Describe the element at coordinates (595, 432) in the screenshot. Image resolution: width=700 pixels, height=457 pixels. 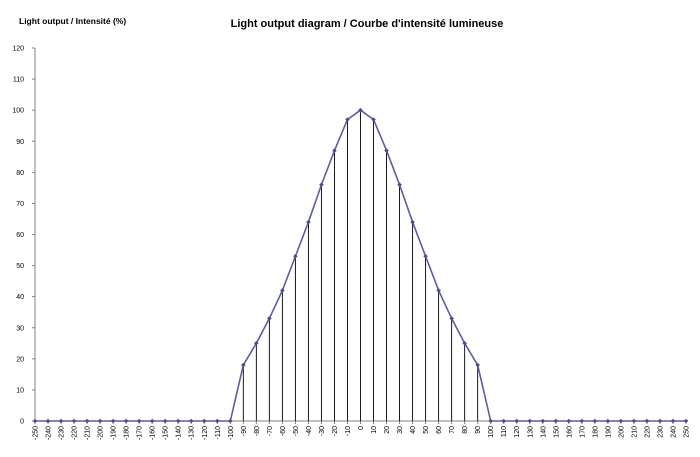
I see `x-tick-label: 180` at that location.